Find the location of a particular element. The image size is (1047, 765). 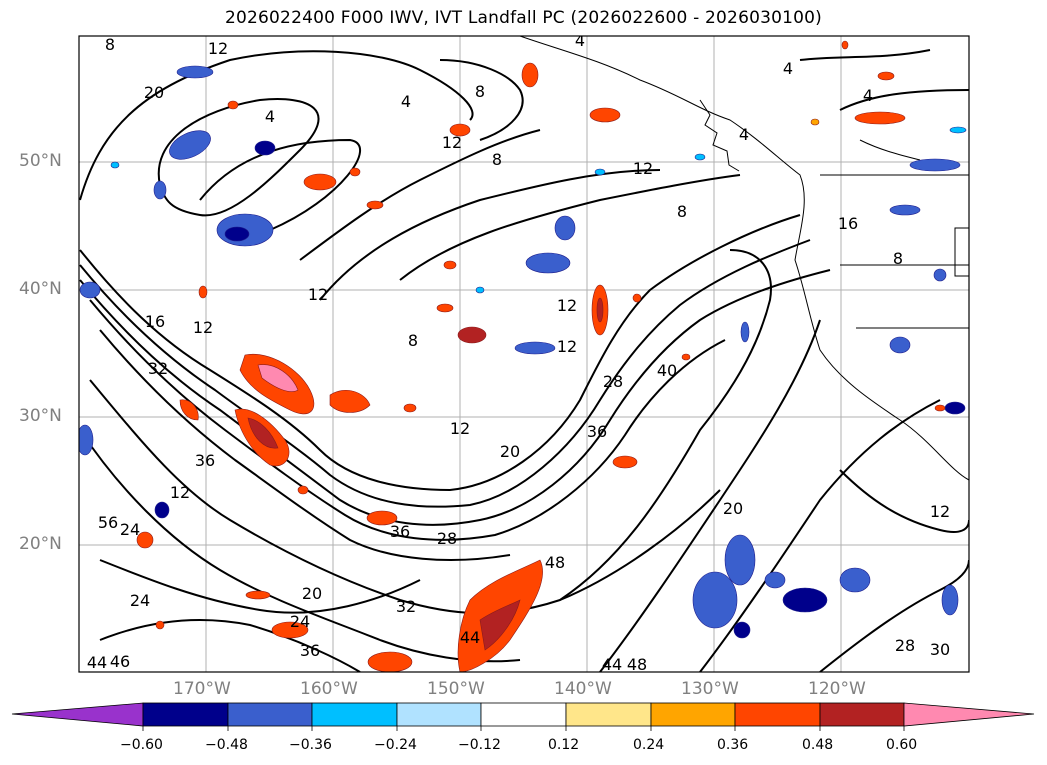

contour-label: 56 is located at coordinates (108, 522).